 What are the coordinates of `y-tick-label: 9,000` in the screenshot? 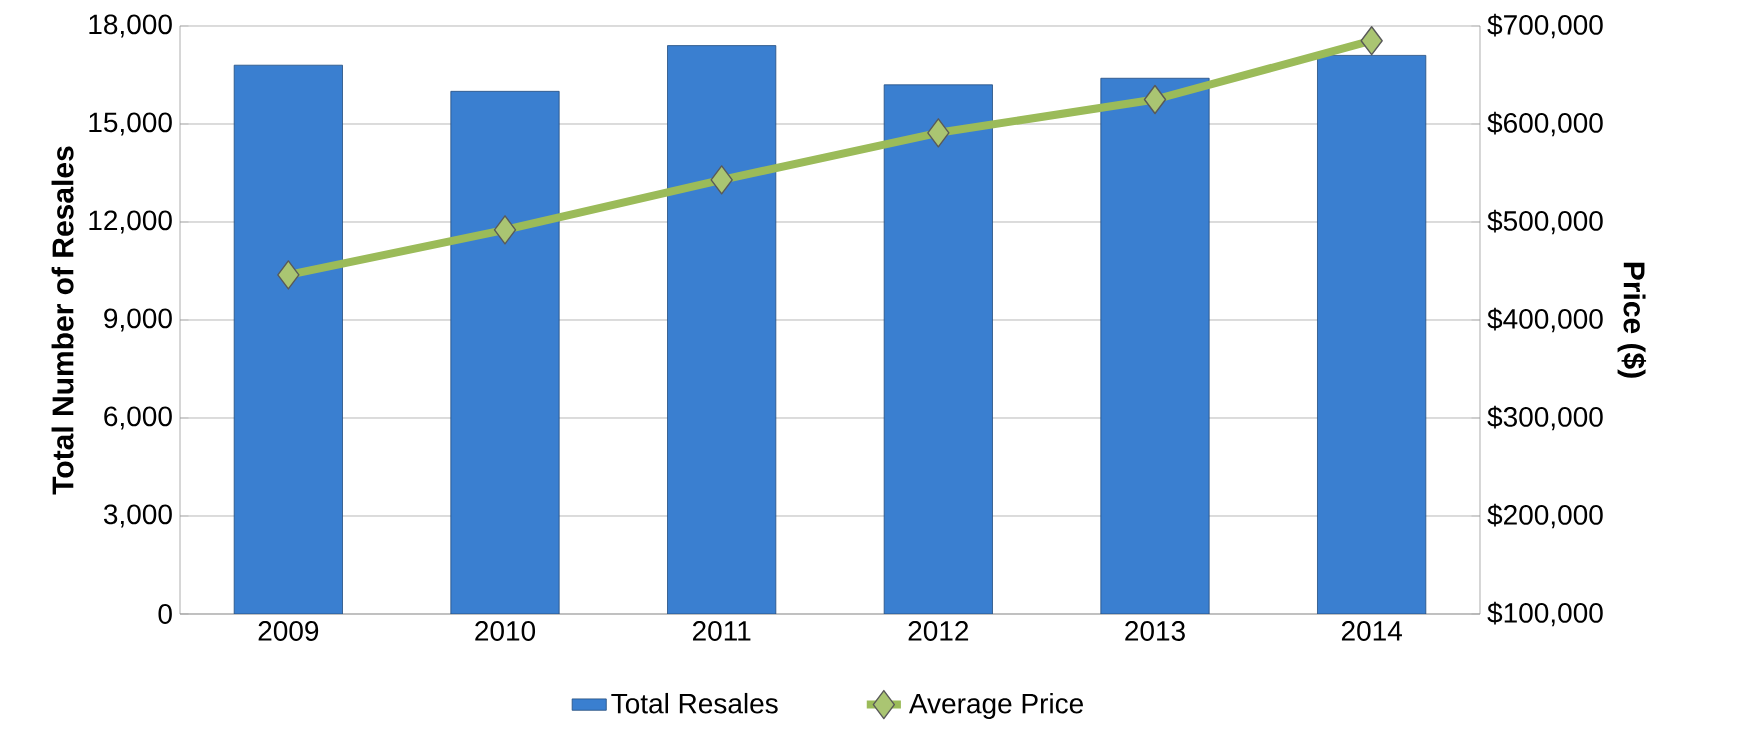 It's located at (138, 320).